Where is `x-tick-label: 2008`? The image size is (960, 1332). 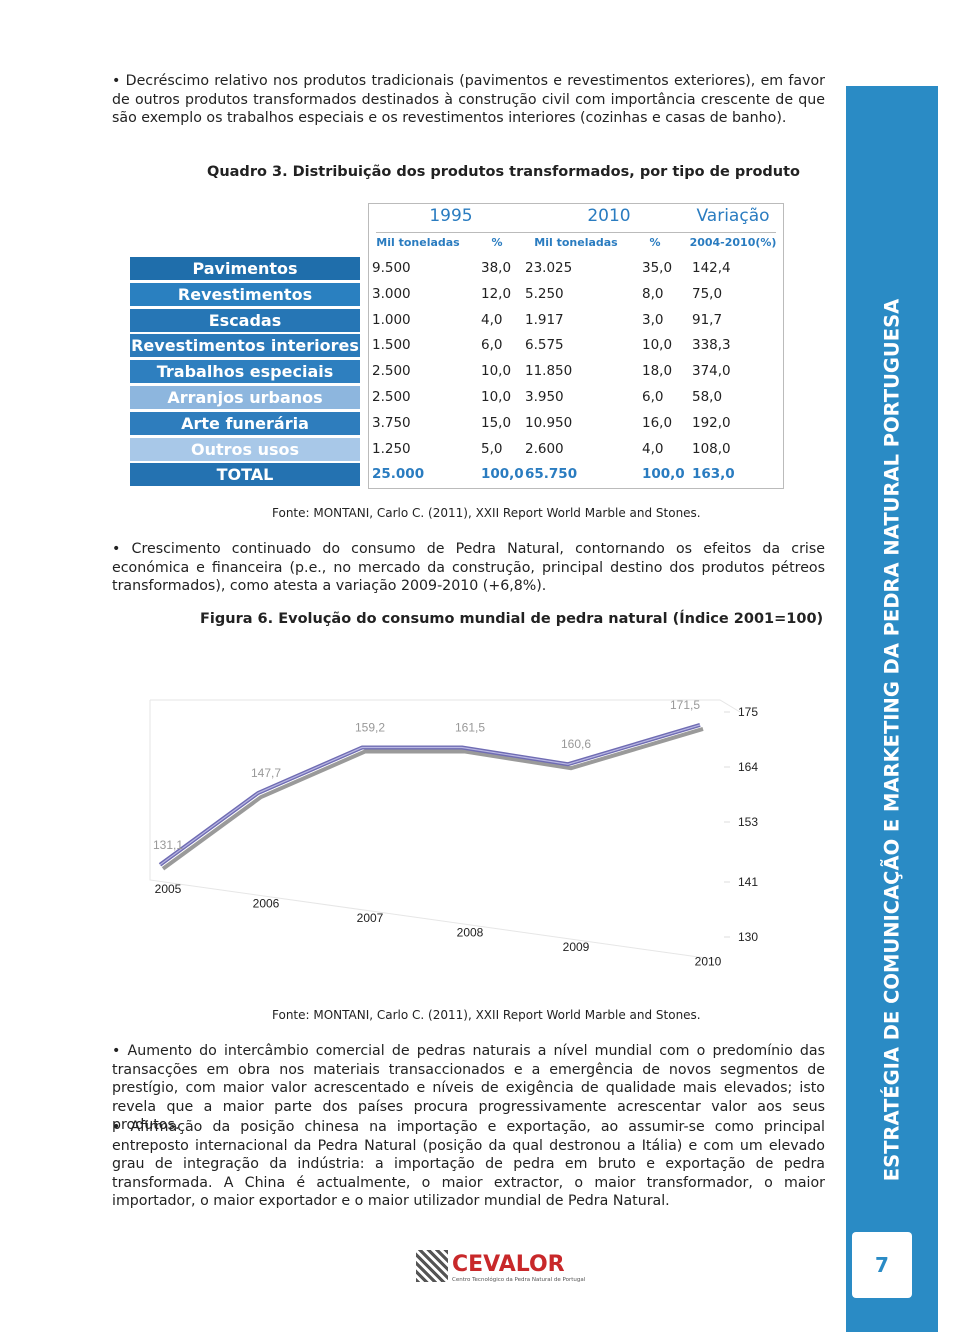 x-tick-label: 2008 is located at coordinates (470, 933).